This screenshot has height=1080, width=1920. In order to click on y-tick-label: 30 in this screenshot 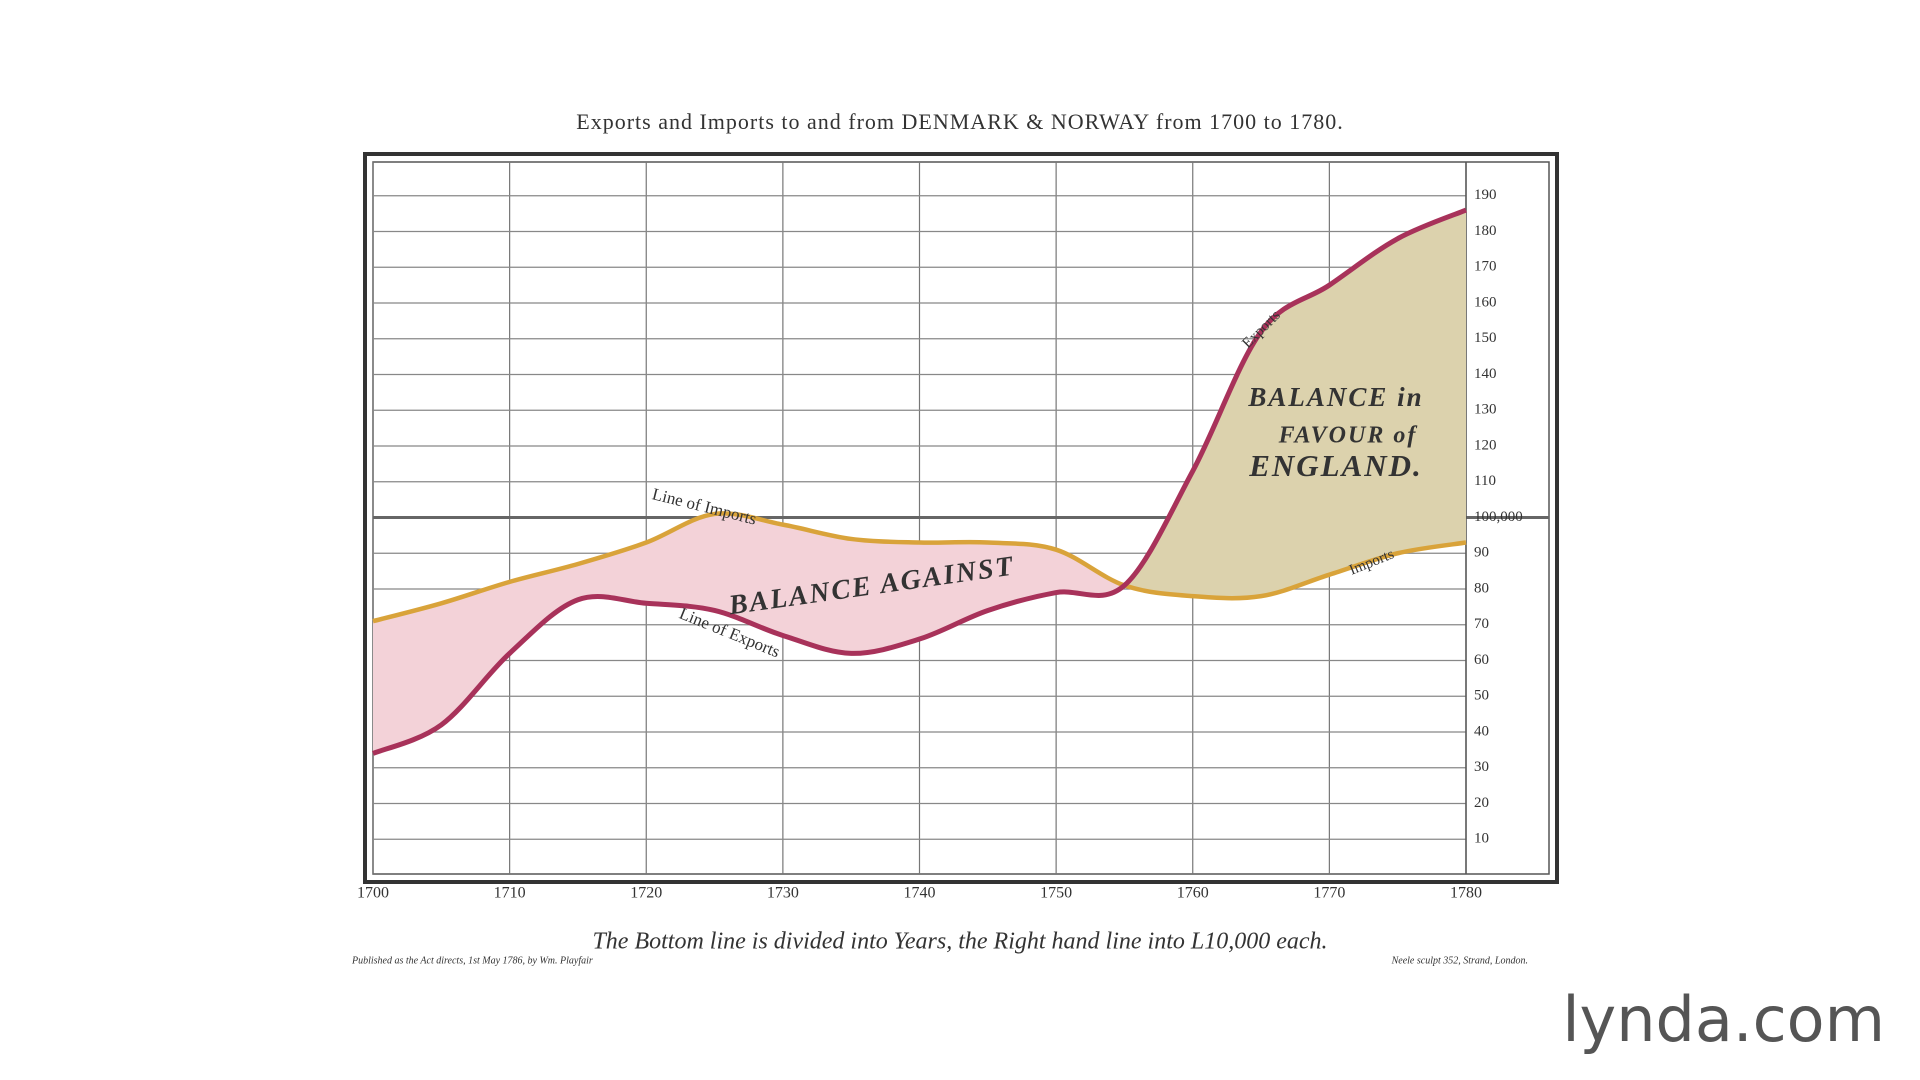, I will do `click(1481, 767)`.